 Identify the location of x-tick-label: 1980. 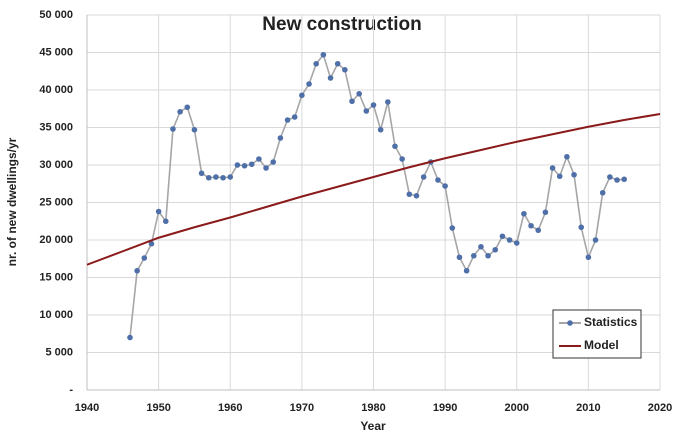
(373, 408).